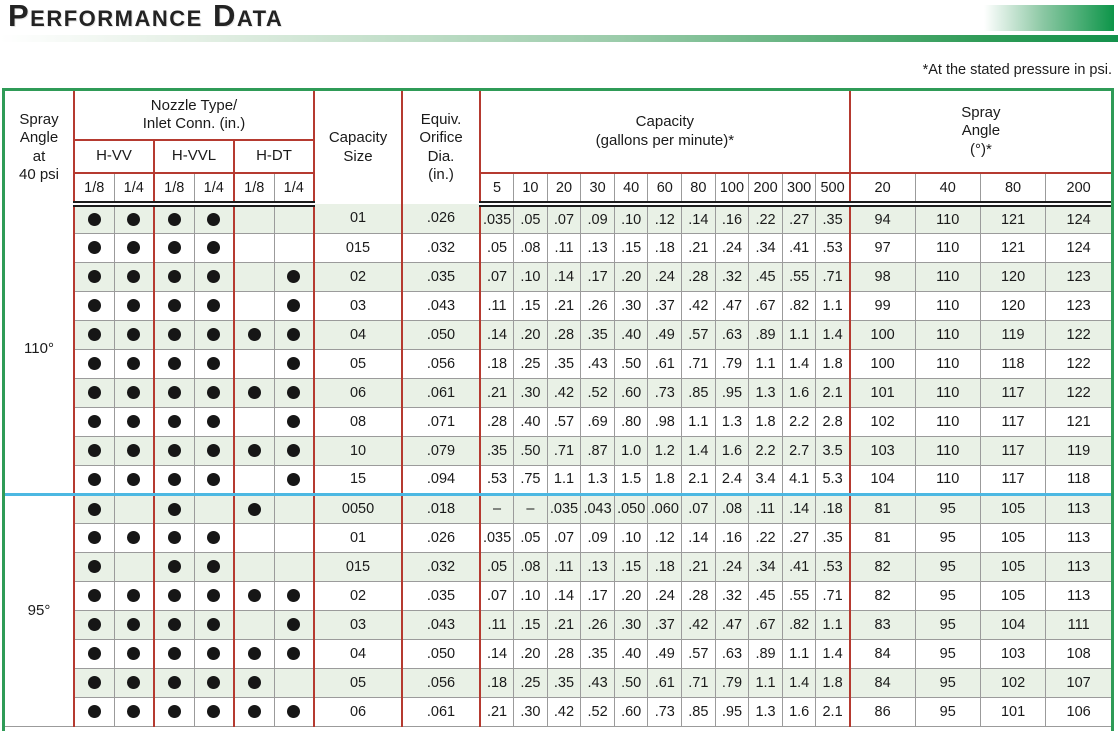 The width and height of the screenshot is (1118, 731). What do you see at coordinates (665, 596) in the screenshot?
I see `capacity-value-cell: .24` at bounding box center [665, 596].